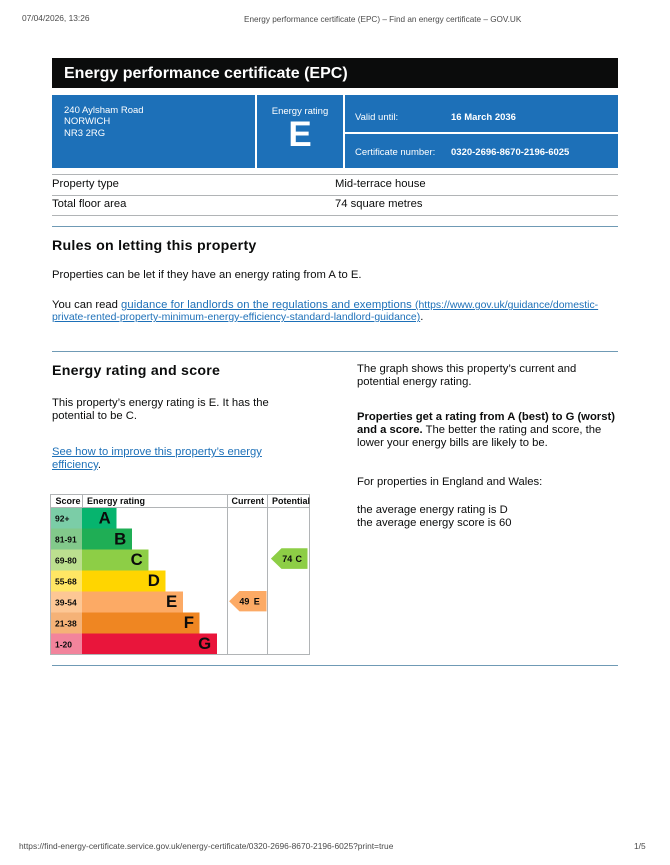  I want to click on svg-text: 21-38, so click(66, 624).